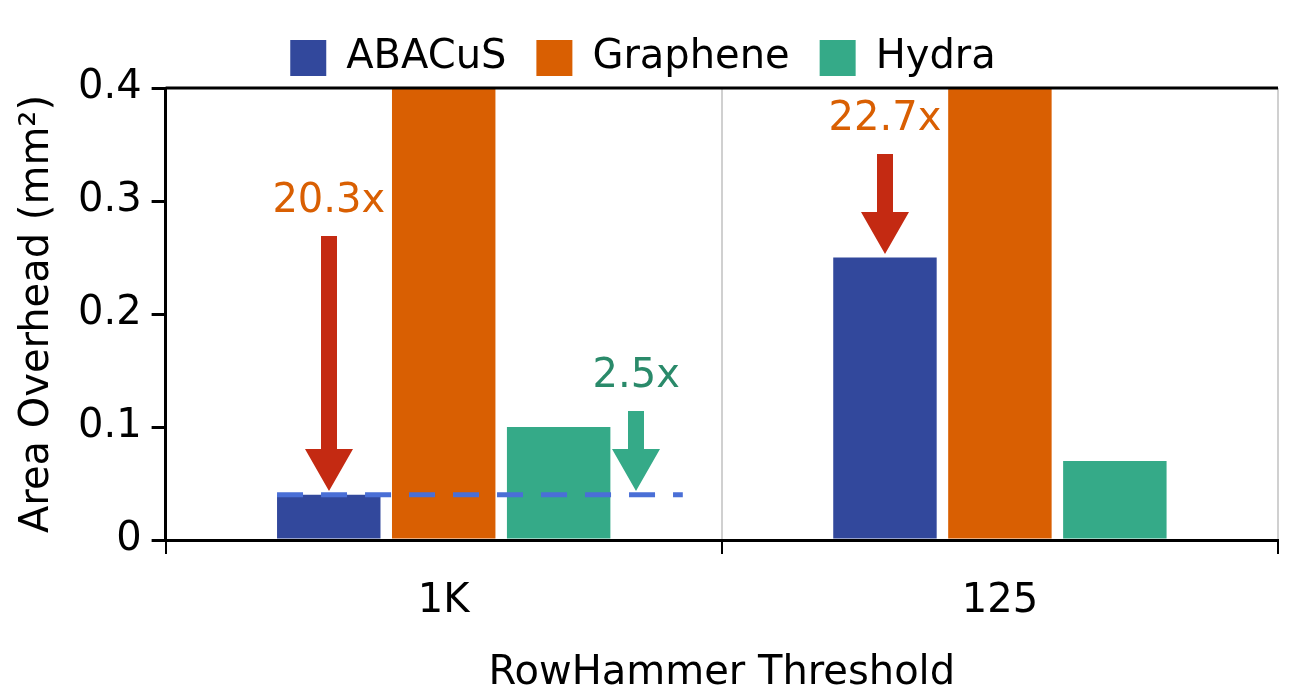  I want to click on annotation: 22.7x, so click(885, 115).